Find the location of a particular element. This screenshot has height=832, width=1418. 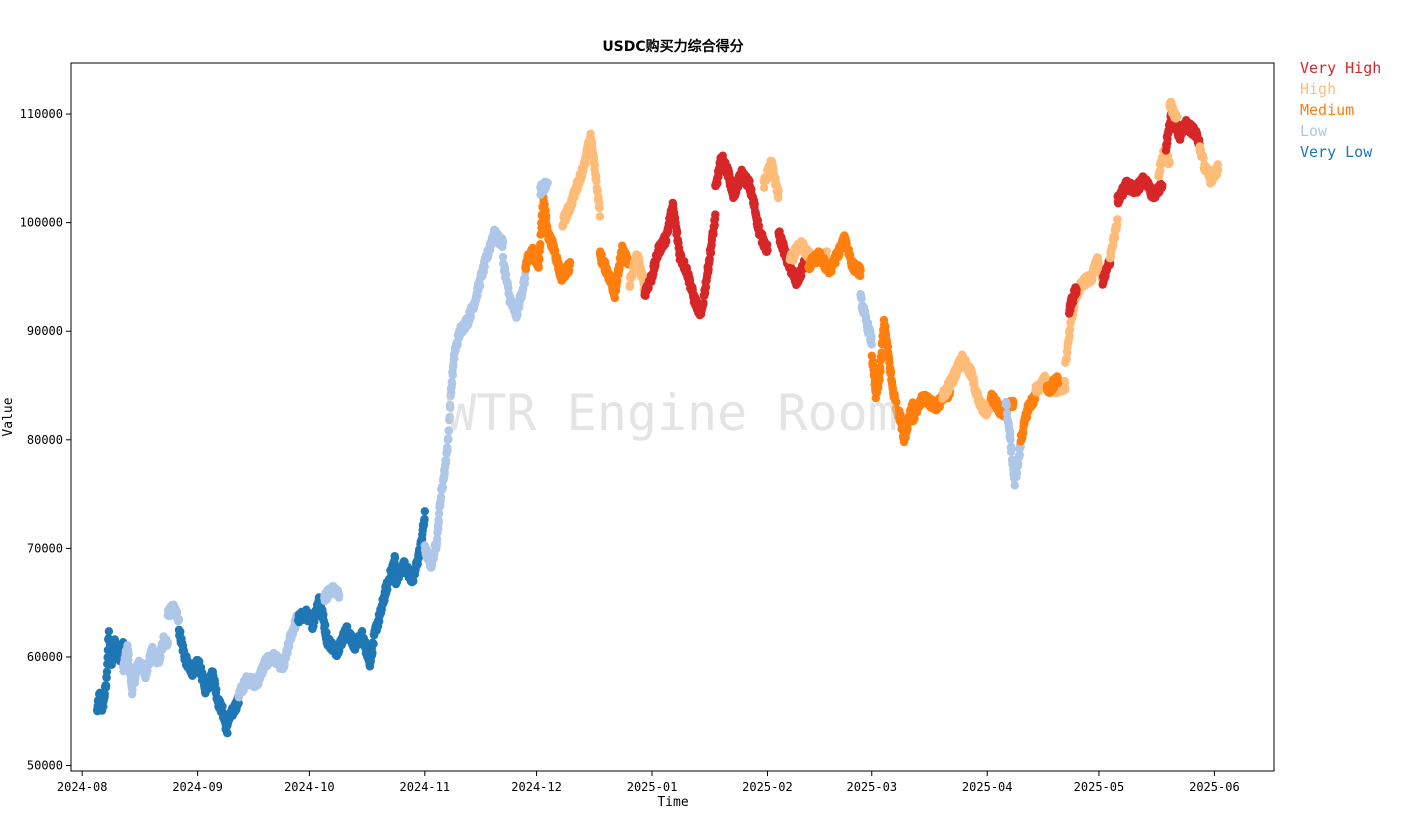

legend-high: High is located at coordinates (1318, 89).